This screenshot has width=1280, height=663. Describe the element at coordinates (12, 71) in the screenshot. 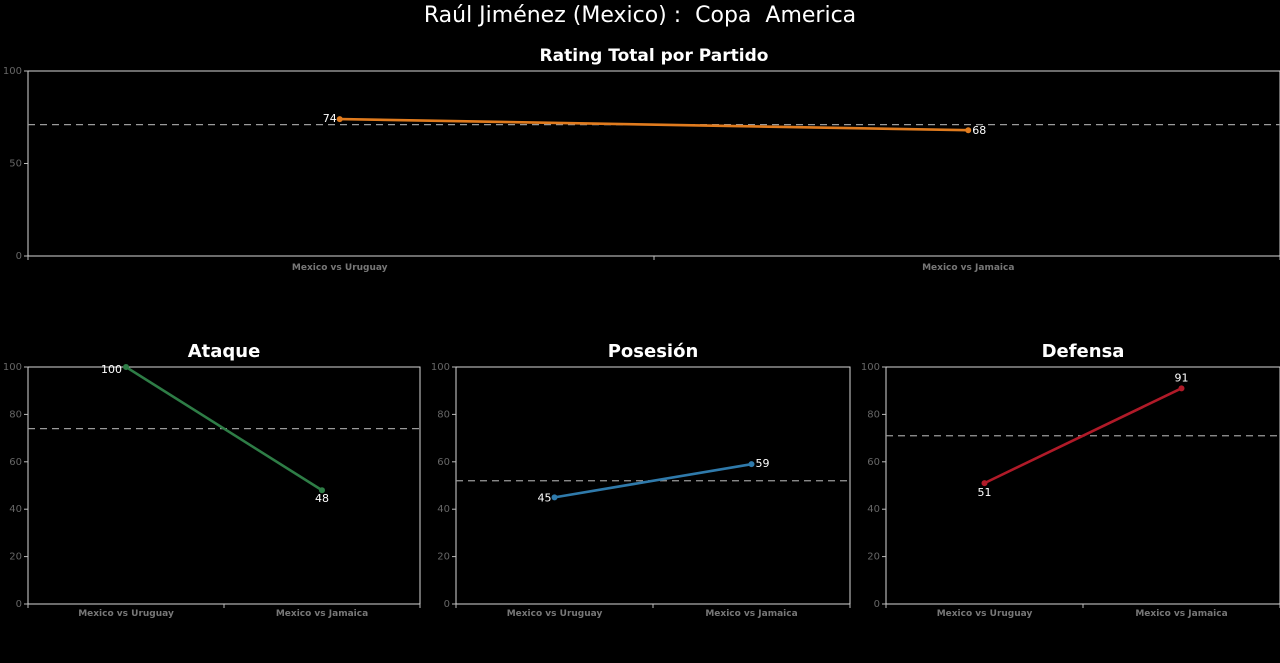

I see `rating-total-por-partido-ytick-label: 100` at that location.